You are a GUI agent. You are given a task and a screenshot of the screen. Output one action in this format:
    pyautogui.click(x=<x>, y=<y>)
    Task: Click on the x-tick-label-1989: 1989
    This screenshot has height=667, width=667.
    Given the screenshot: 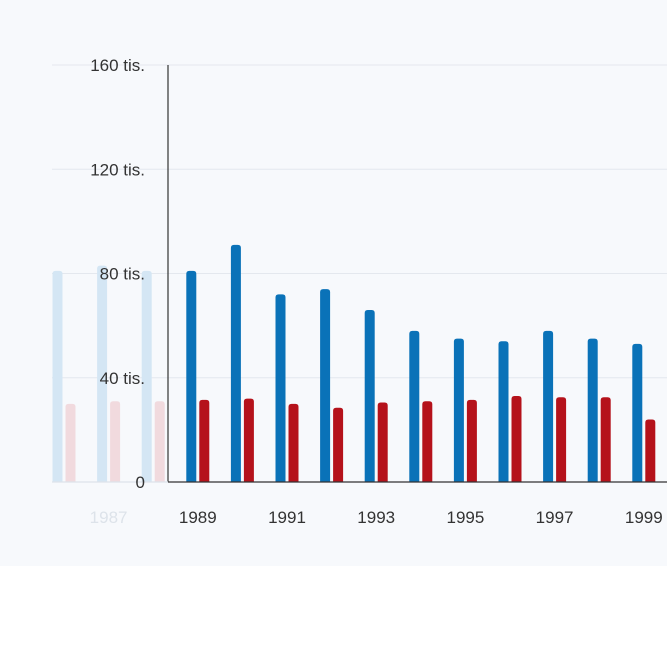 What is the action you would take?
    pyautogui.click(x=198, y=517)
    